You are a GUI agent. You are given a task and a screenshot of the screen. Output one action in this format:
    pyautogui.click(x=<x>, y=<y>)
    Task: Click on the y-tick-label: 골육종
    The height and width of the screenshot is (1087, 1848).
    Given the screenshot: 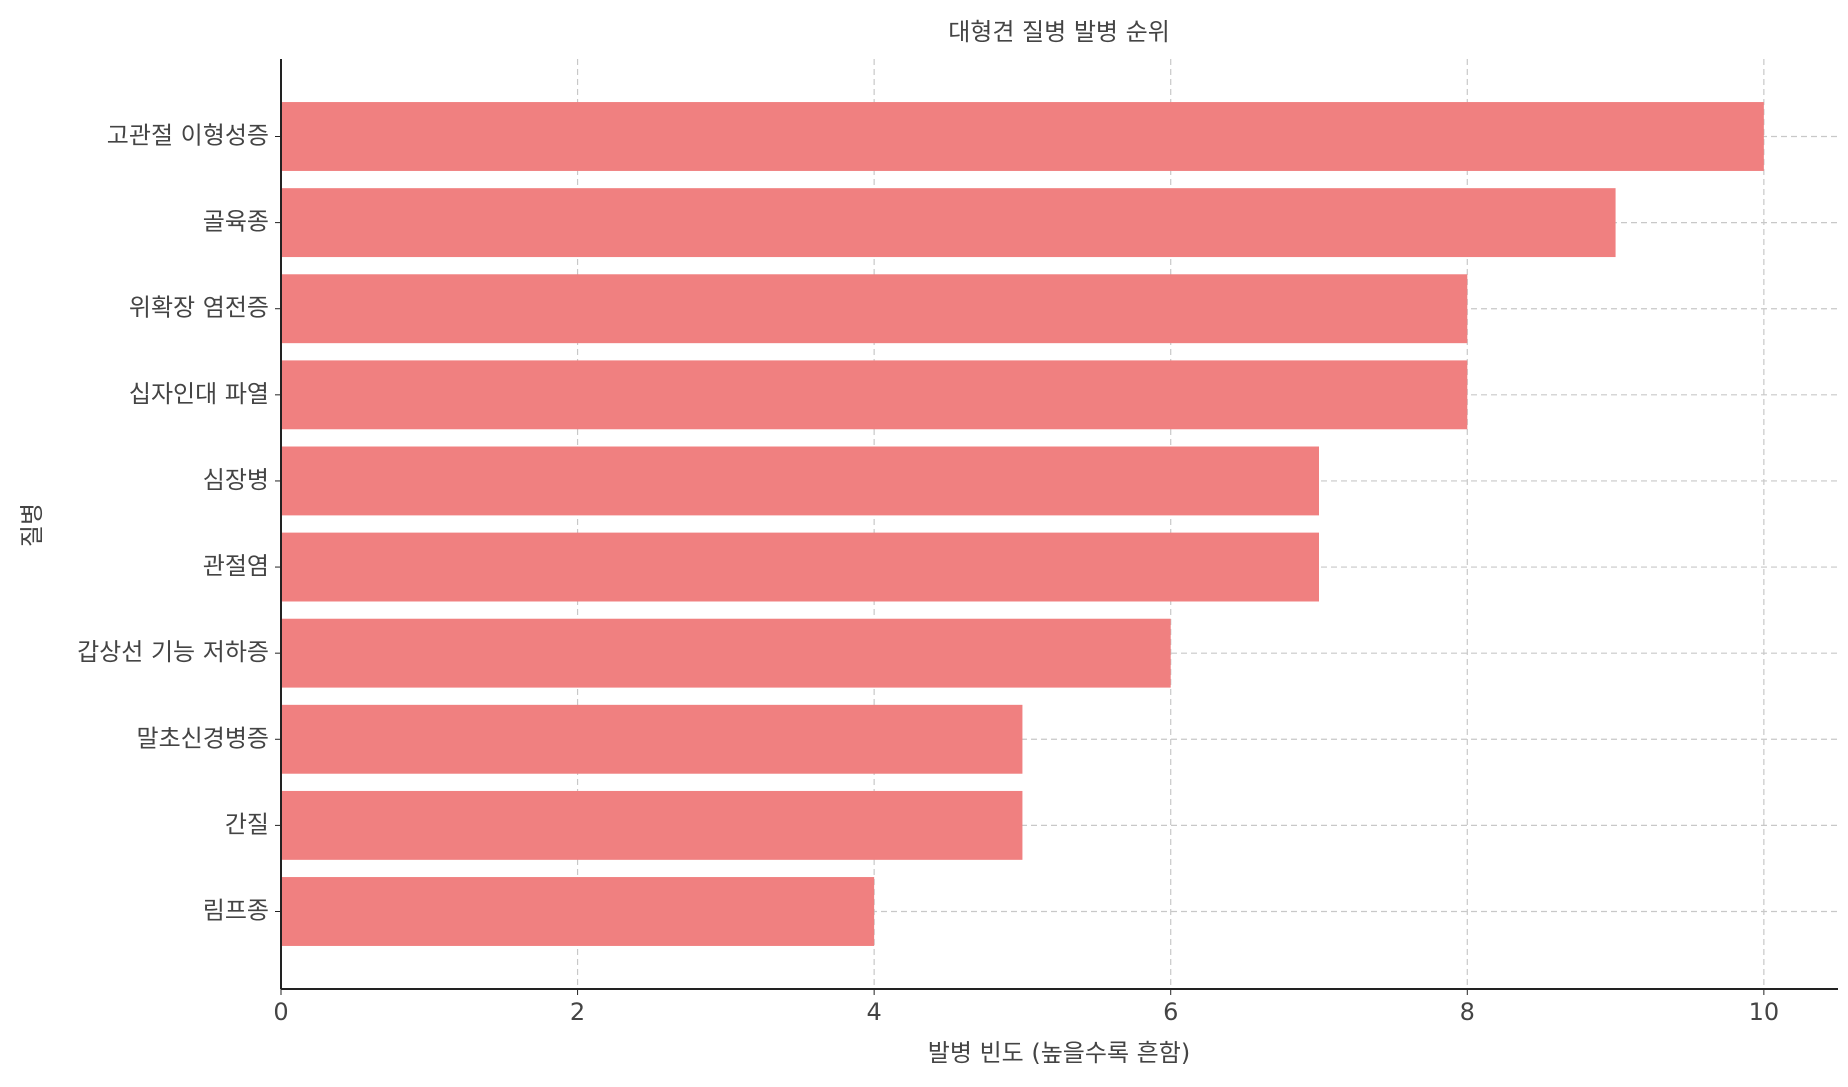 What is the action you would take?
    pyautogui.click(x=236, y=222)
    